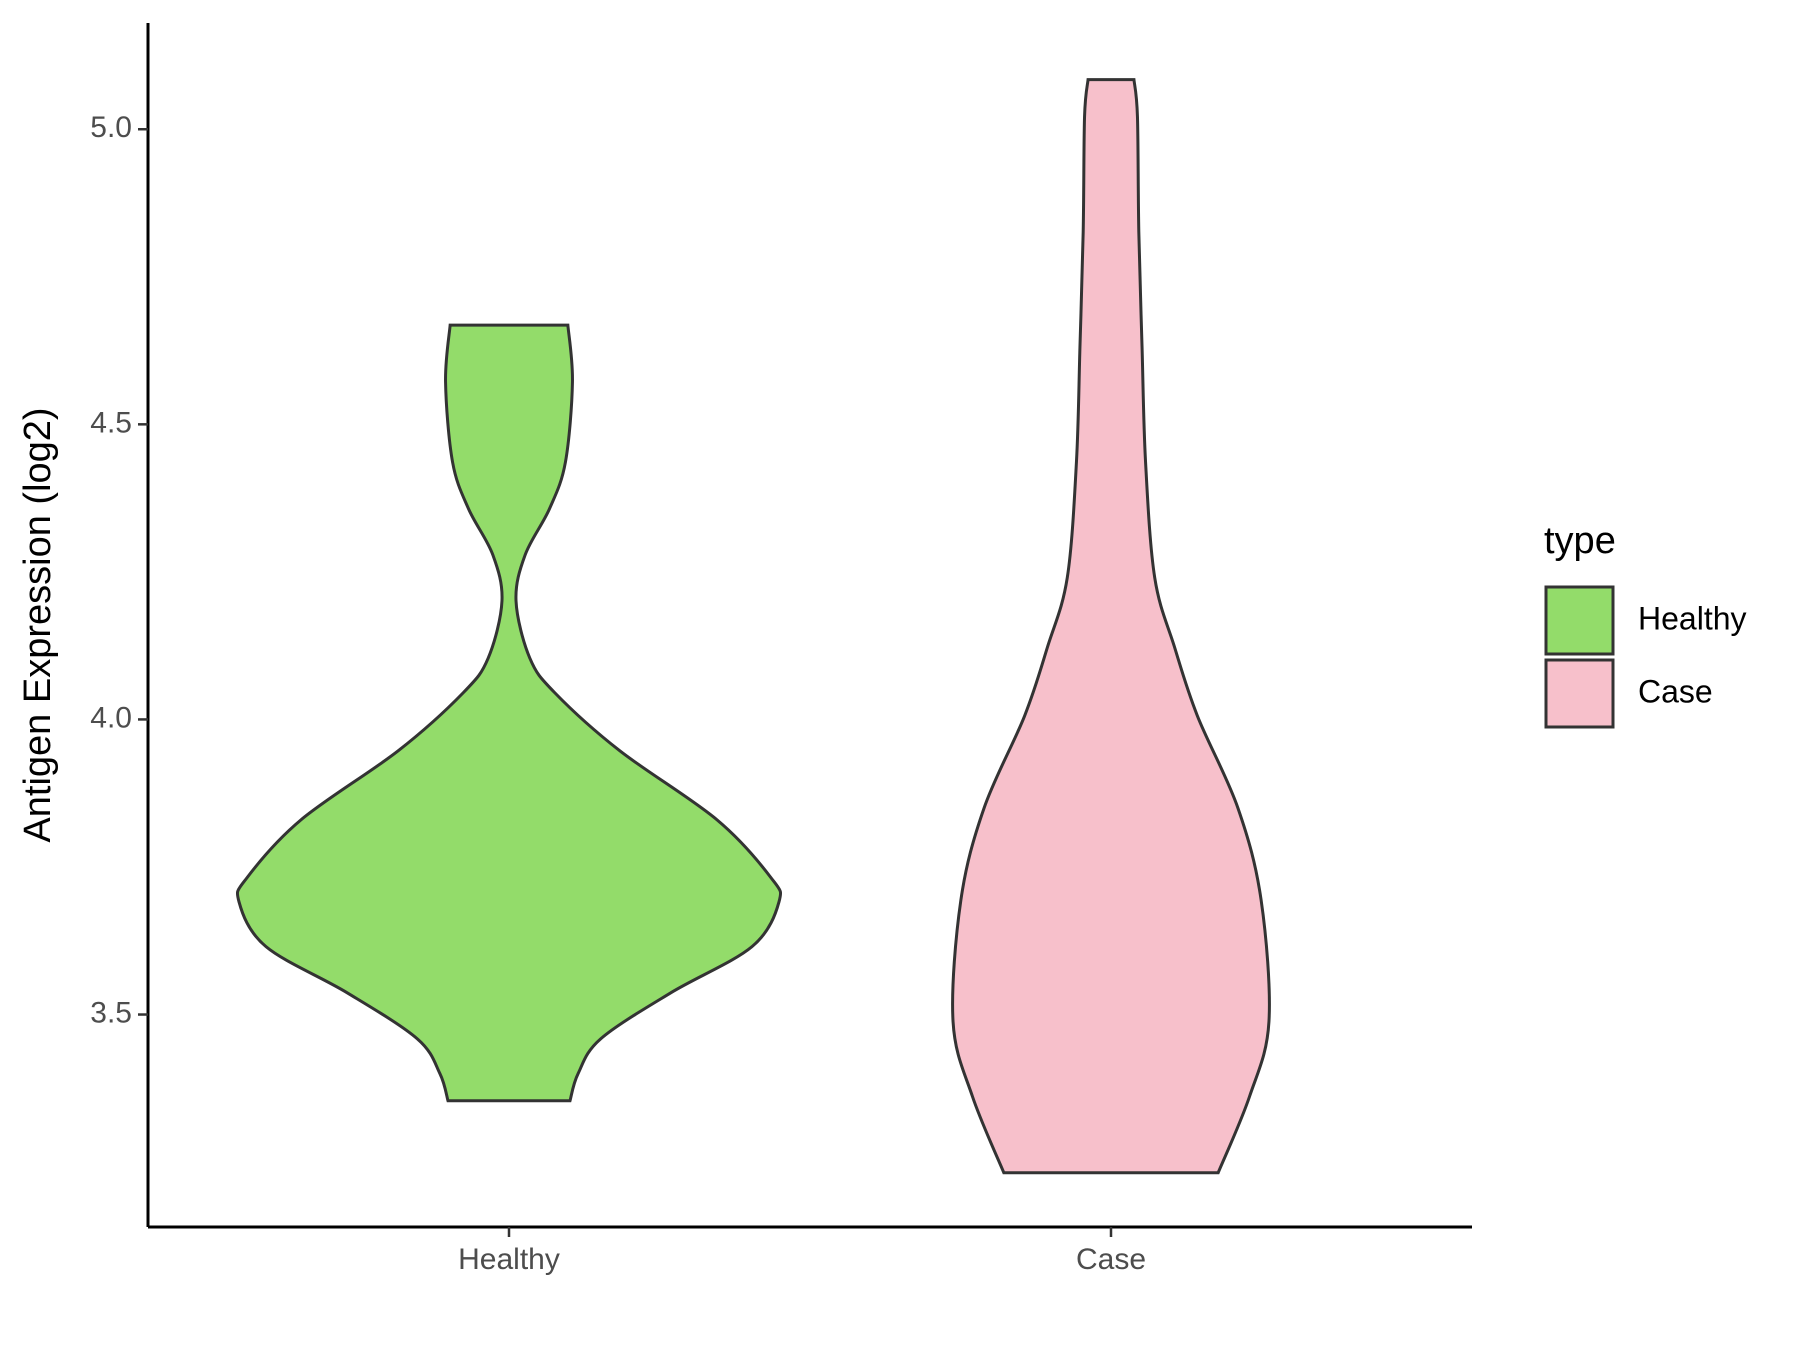 The width and height of the screenshot is (1800, 1355). Describe the element at coordinates (111, 717) in the screenshot. I see `y-tick-label: 4.0` at that location.